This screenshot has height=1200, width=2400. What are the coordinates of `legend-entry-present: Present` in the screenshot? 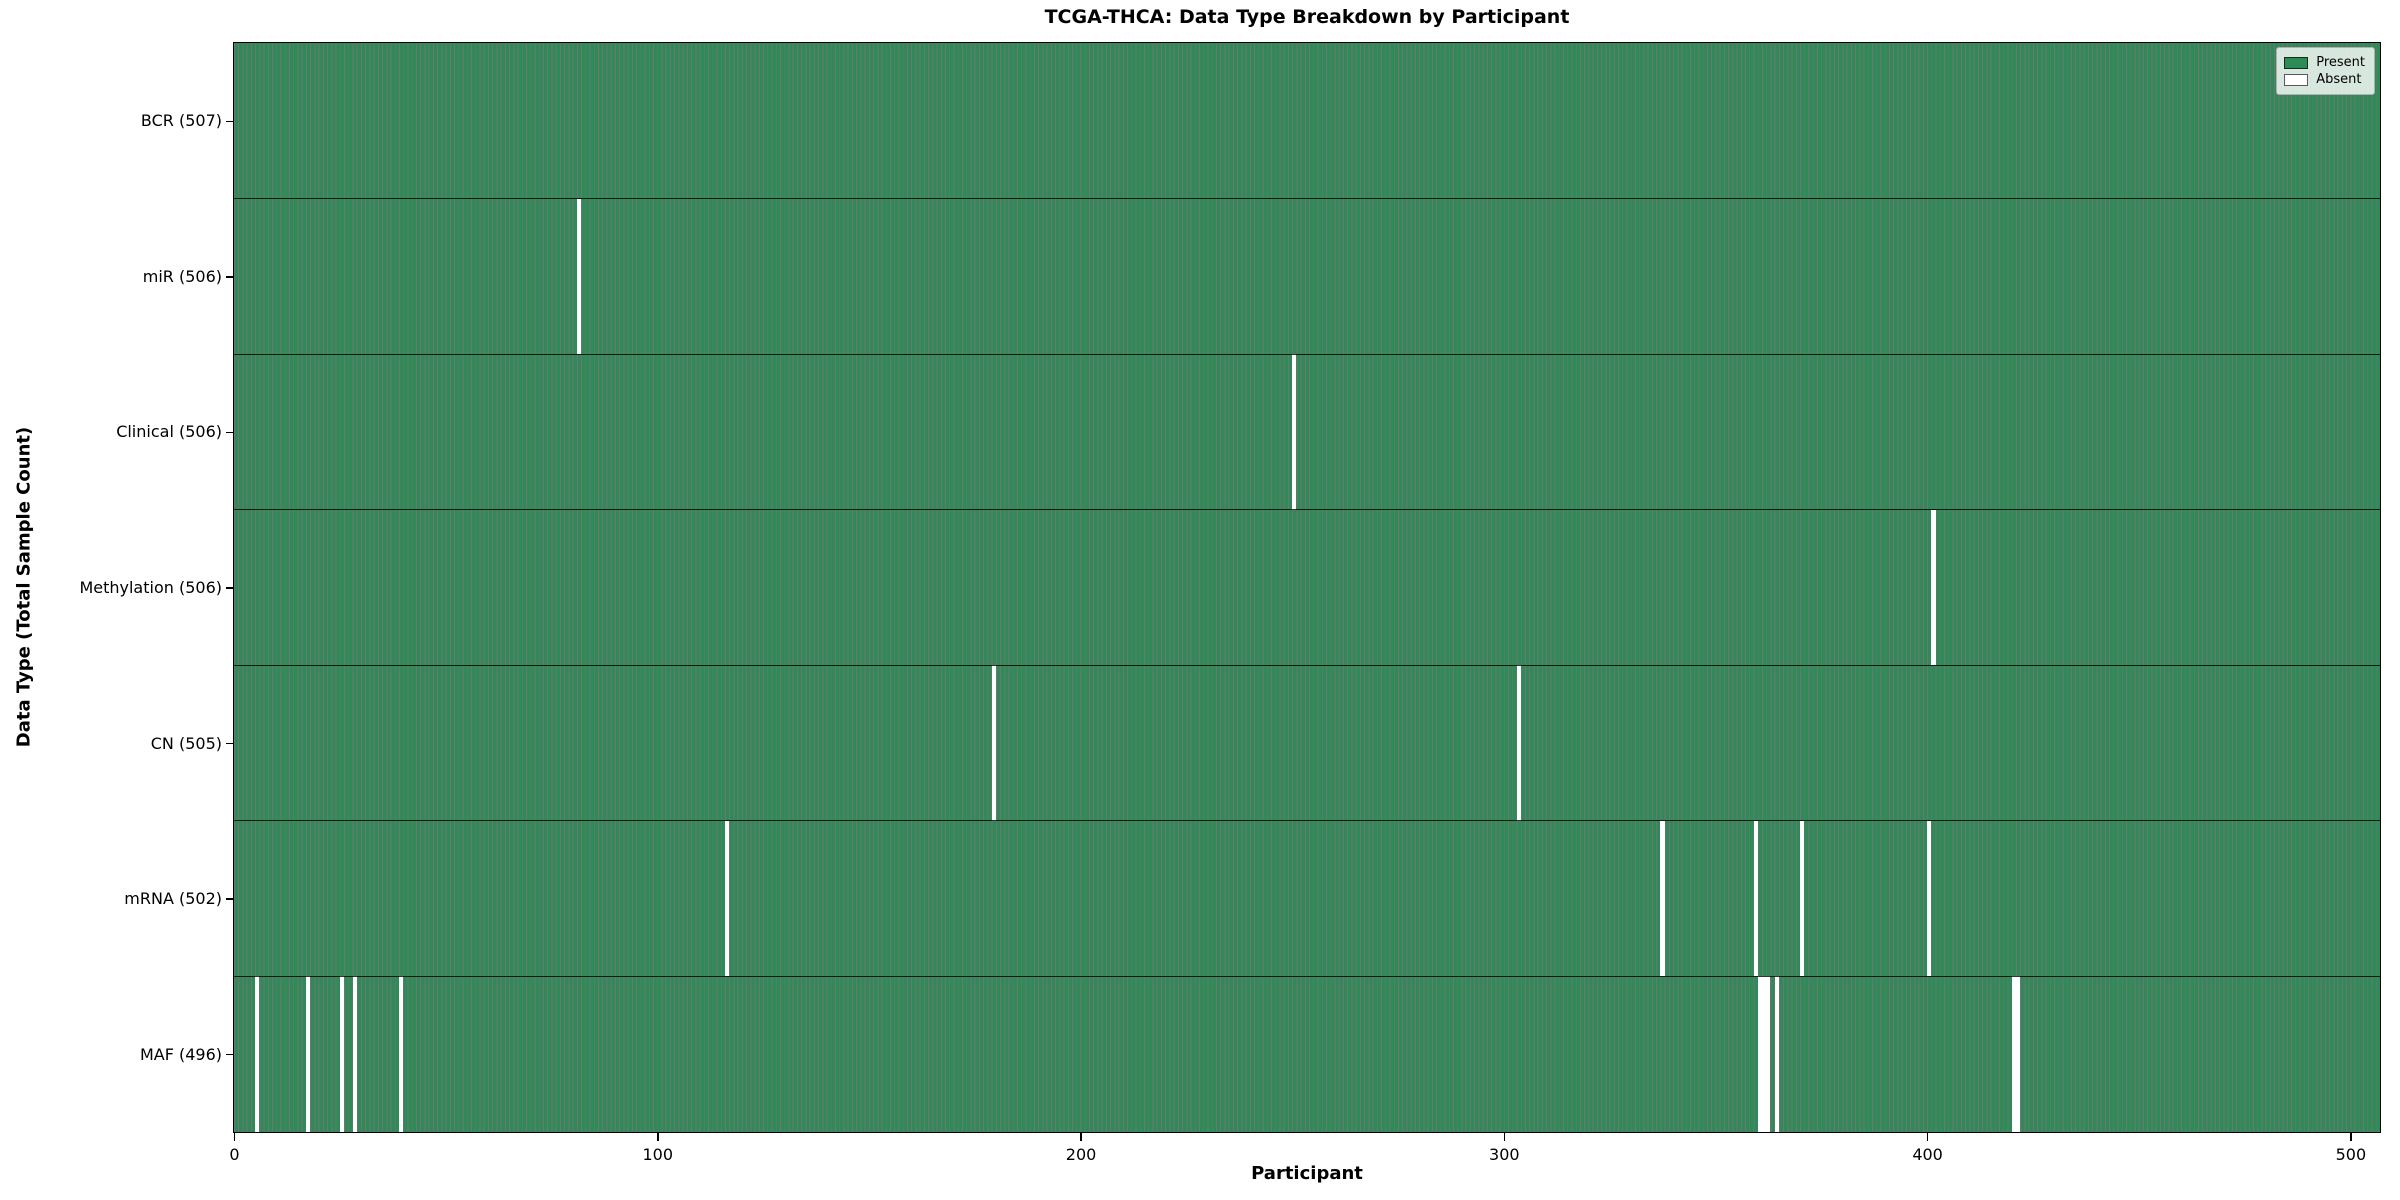 It's located at (2324, 62).